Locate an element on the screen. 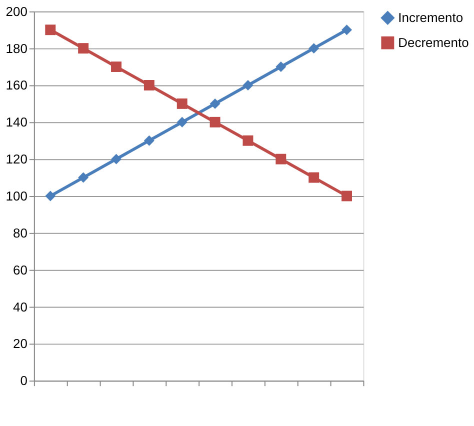 Image resolution: width=474 pixels, height=426 pixels. y-tick-label: 120 is located at coordinates (17, 159).